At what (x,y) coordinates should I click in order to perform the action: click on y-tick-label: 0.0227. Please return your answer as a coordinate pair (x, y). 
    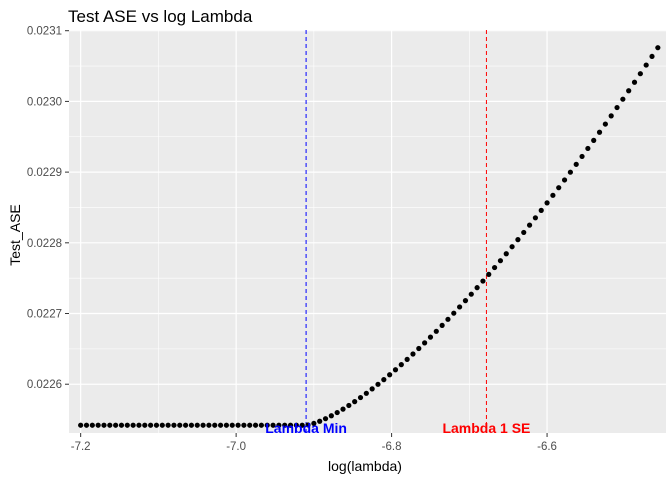
    Looking at the image, I should click on (44, 315).